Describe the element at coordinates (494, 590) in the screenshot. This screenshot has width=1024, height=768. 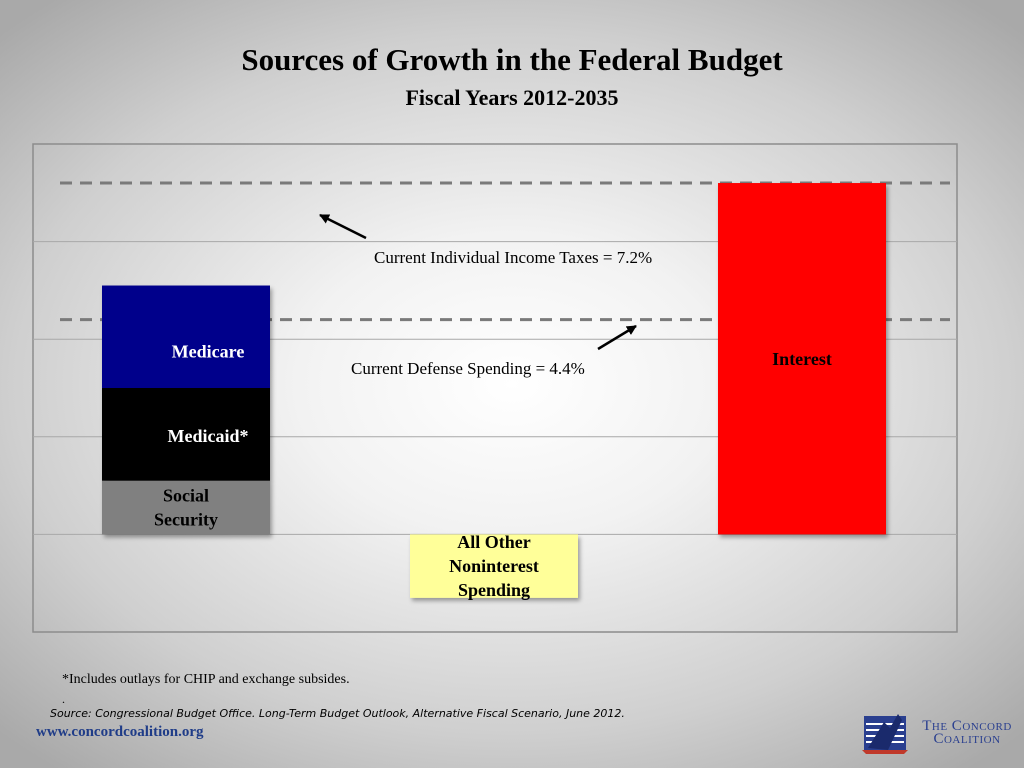
I see `bar-label: Spending` at that location.